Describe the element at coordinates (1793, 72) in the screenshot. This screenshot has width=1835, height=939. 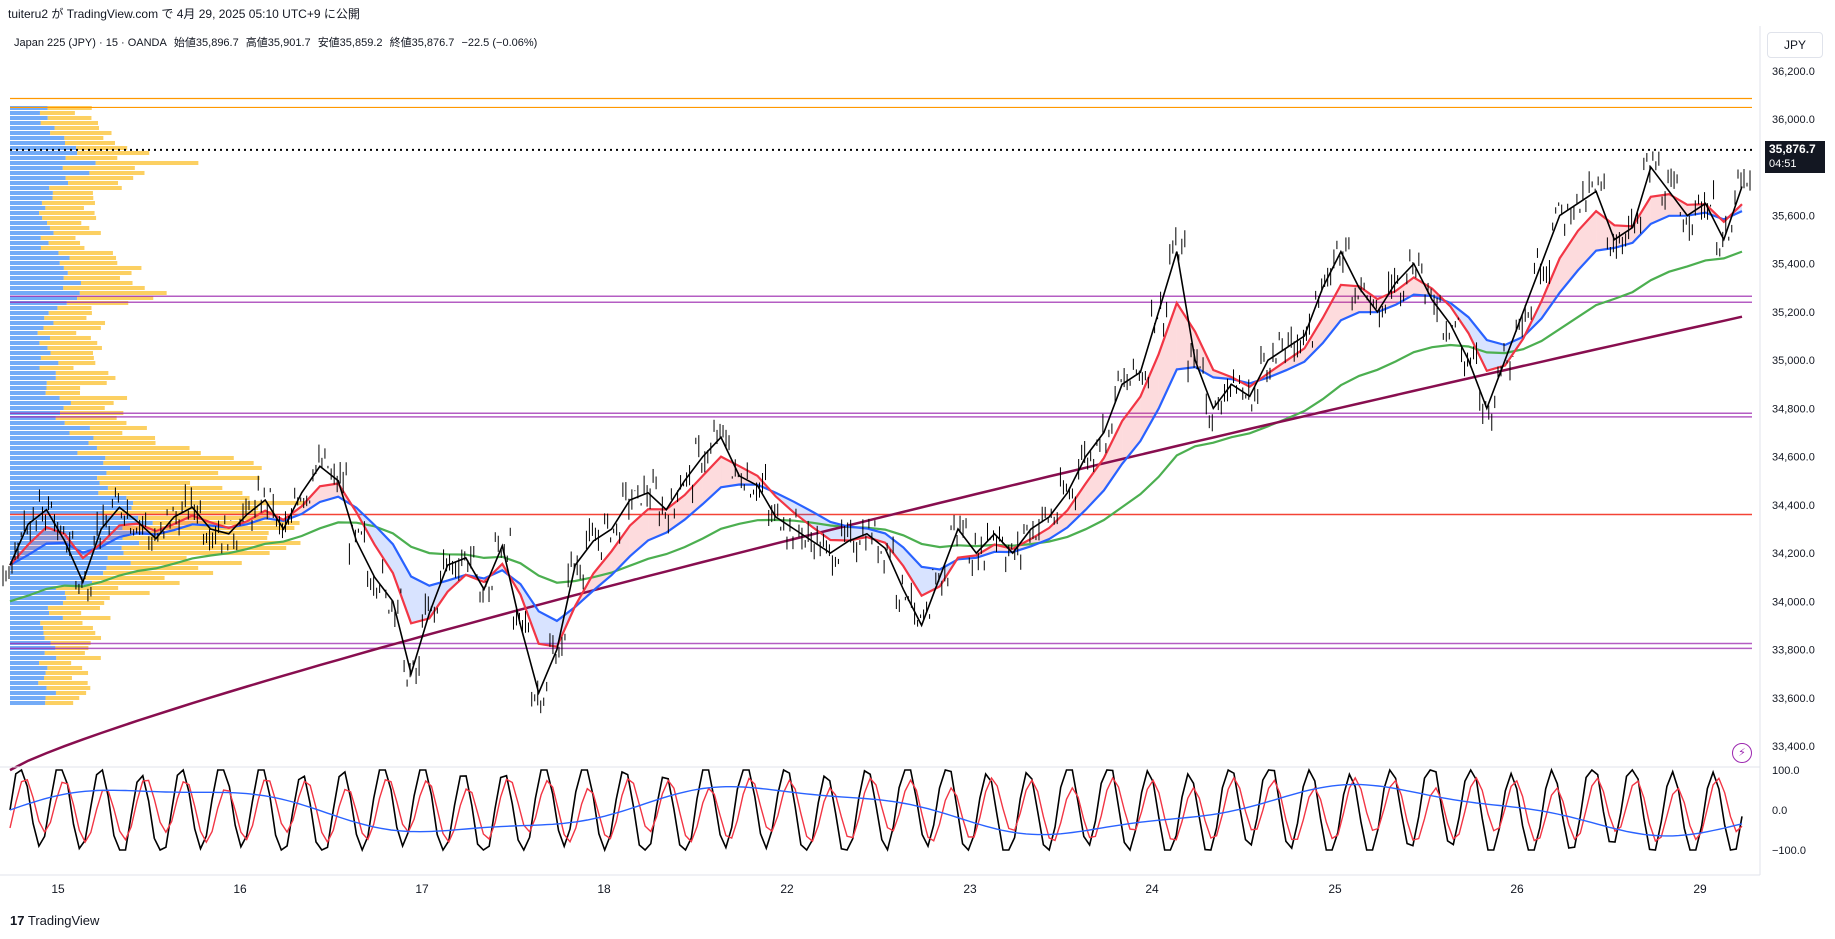
I see `y-tick-label: 36,200.0` at that location.